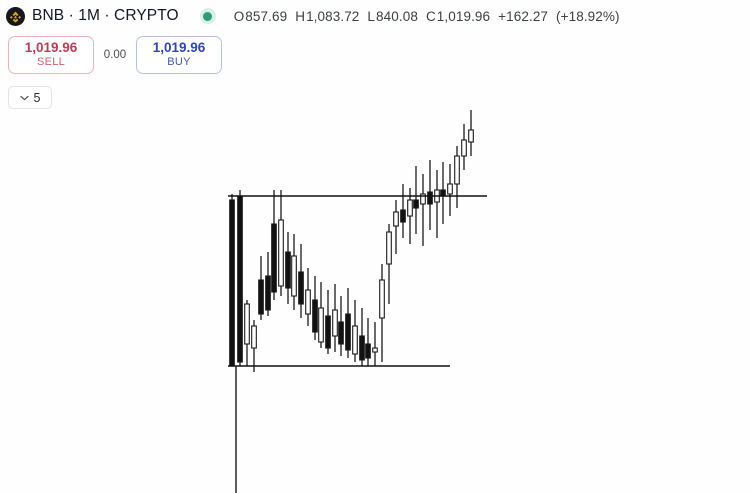 The image size is (750, 493). What do you see at coordinates (51, 61) in the screenshot?
I see `sell-label: SELL` at bounding box center [51, 61].